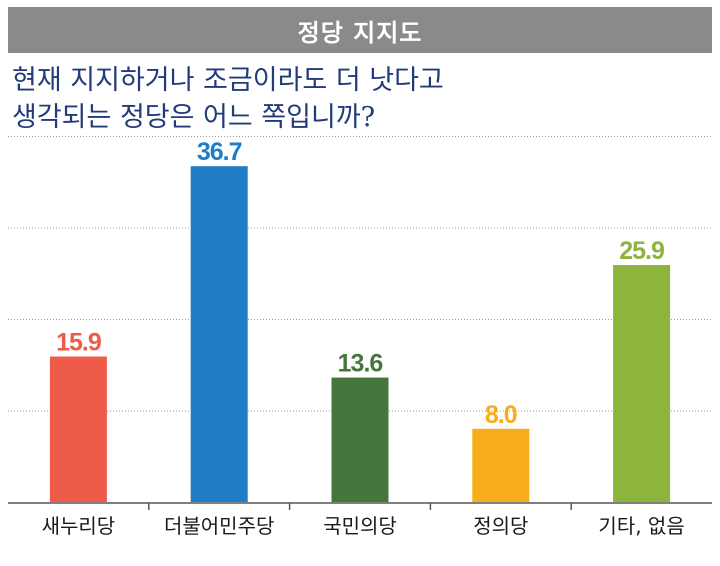 The width and height of the screenshot is (720, 566). Describe the element at coordinates (501, 415) in the screenshot. I see `bar-value-label: 8.0` at that location.